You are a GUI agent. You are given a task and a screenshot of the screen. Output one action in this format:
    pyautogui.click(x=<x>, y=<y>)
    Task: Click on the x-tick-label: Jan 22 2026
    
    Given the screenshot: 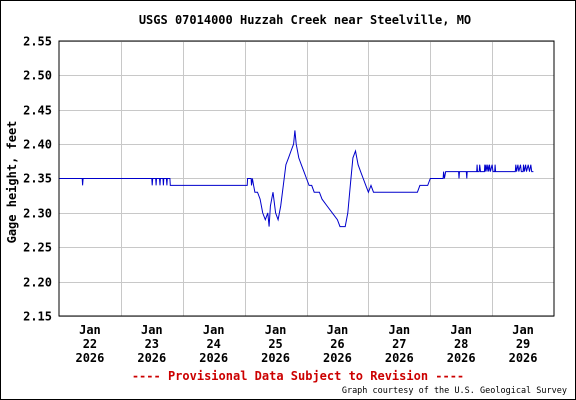 What is the action you would take?
    pyautogui.click(x=89, y=344)
    